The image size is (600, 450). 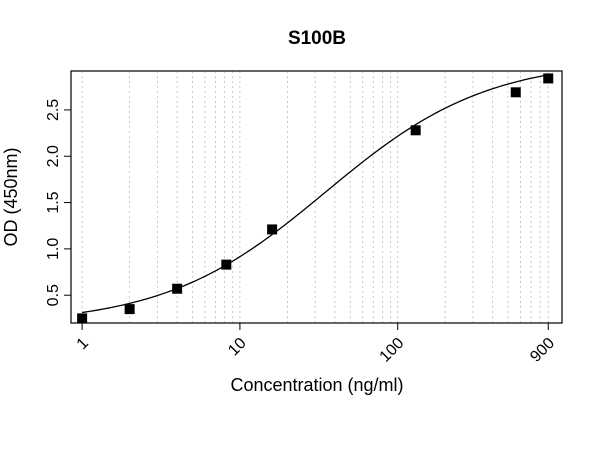 What do you see at coordinates (11, 196) in the screenshot?
I see `y-axis-label: OD (450nm)` at bounding box center [11, 196].